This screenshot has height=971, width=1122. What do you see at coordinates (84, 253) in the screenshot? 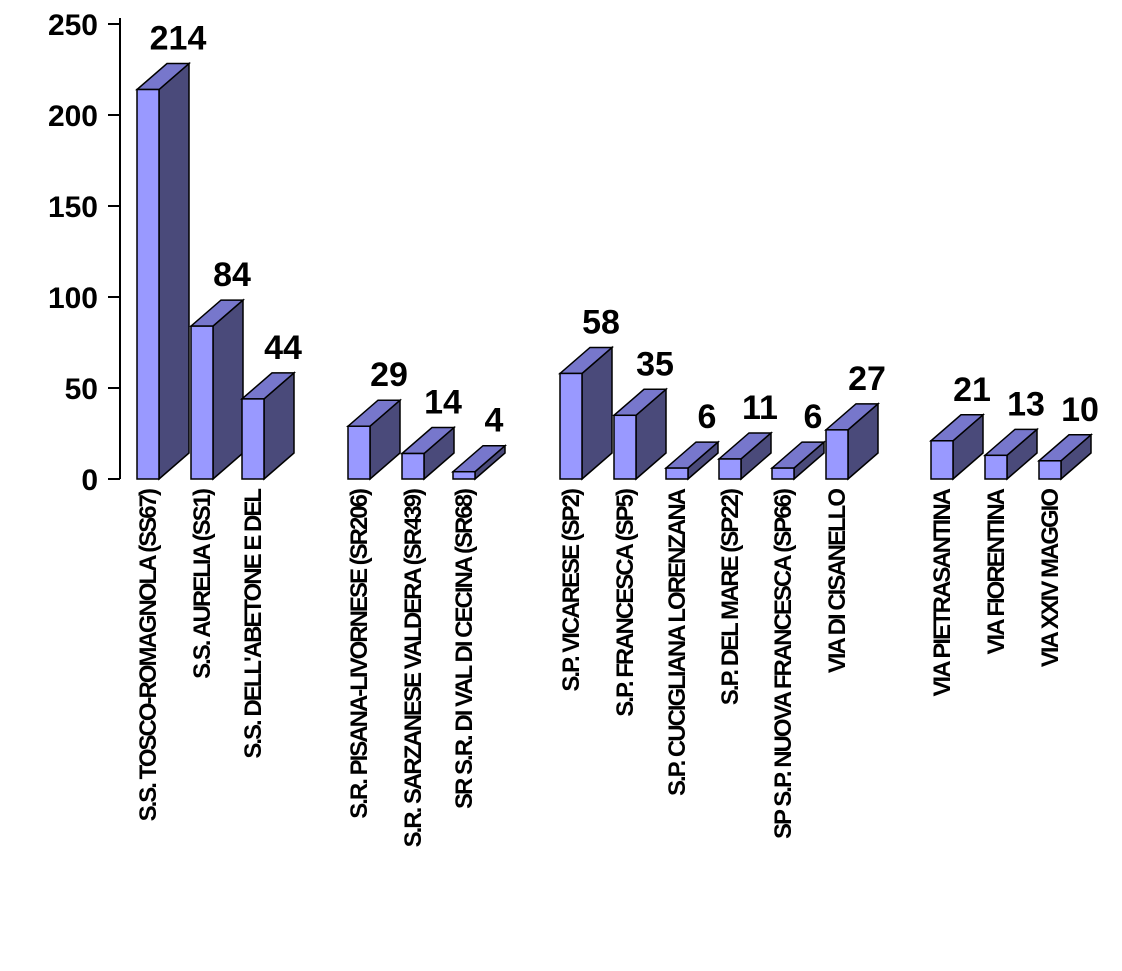
I see `y-axis: 0 50 100 150 200 250` at bounding box center [84, 253].